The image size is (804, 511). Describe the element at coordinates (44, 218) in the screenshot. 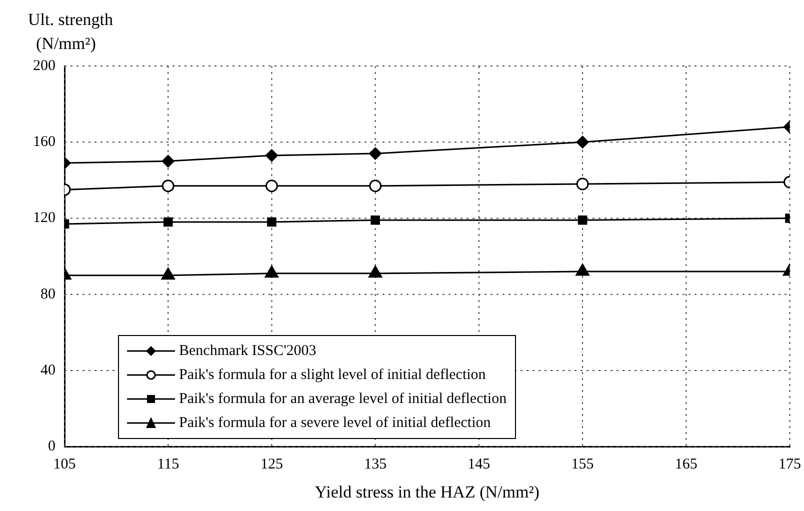

I see `y-tick-label: 120` at that location.